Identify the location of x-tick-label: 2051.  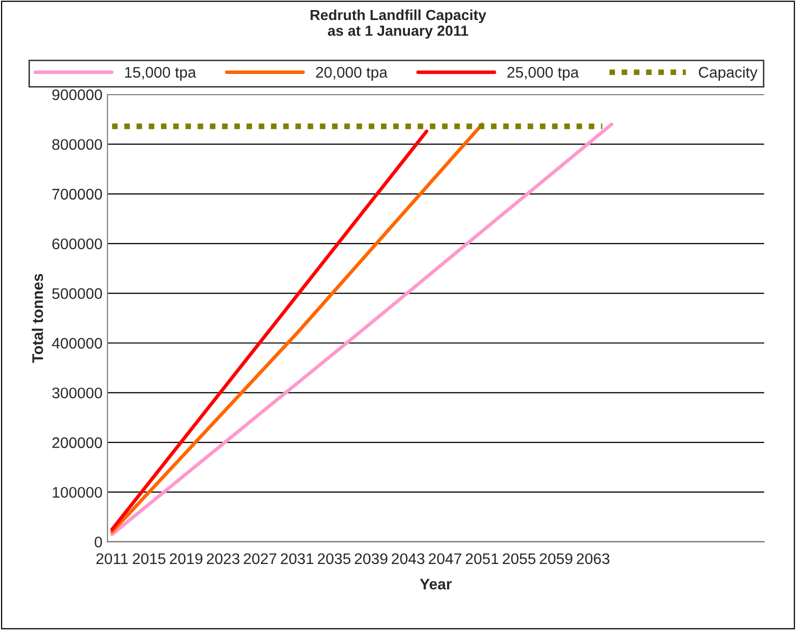
(482, 558).